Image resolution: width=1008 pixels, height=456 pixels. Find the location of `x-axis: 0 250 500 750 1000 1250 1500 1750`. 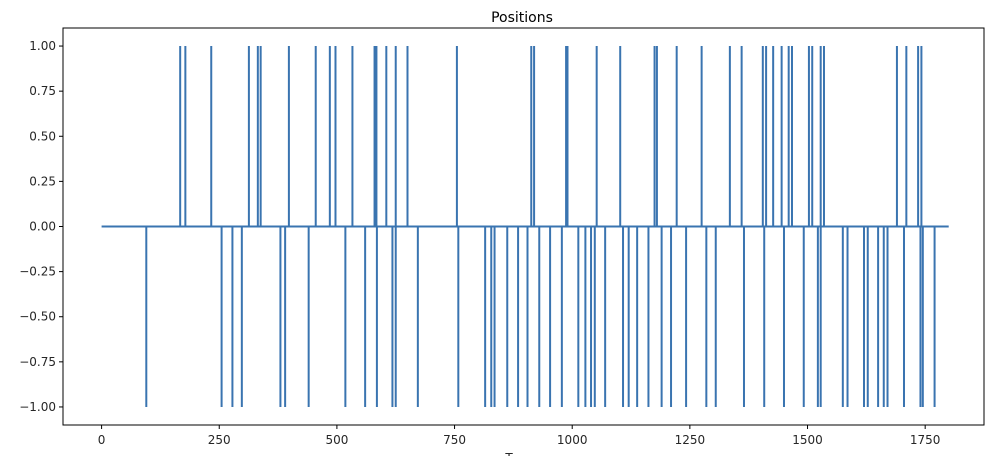

x-axis: 0 250 500 750 1000 1250 1500 1750 is located at coordinates (519, 436).